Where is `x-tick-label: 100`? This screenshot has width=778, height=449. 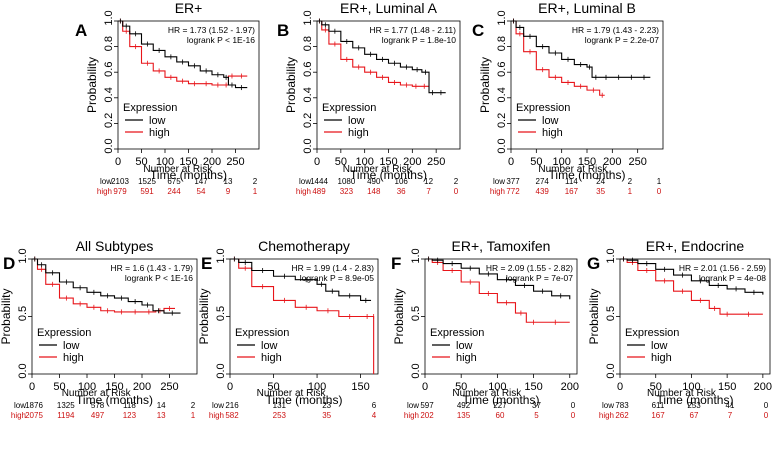 x-tick-label: 100 is located at coordinates (87, 387).